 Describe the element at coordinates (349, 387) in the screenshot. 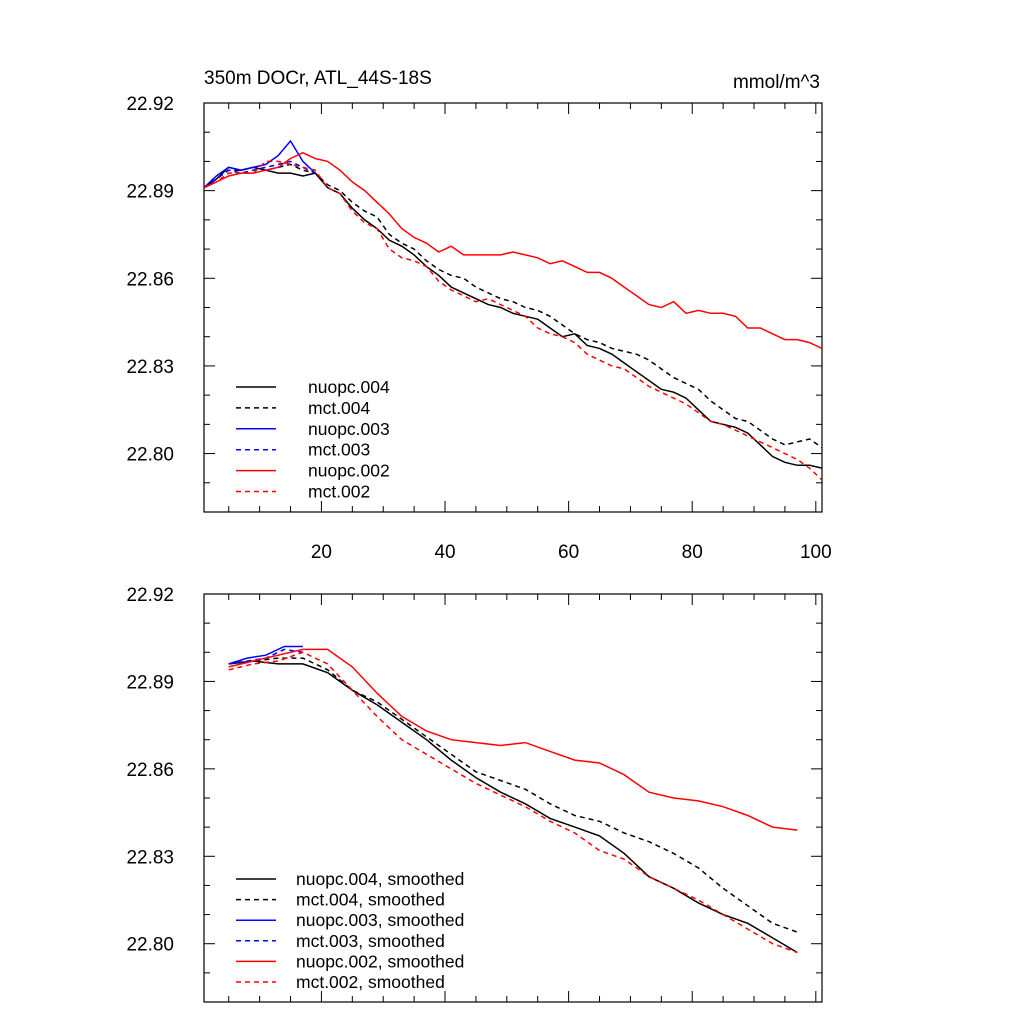

I see `legend-label: nuopc.004` at that location.